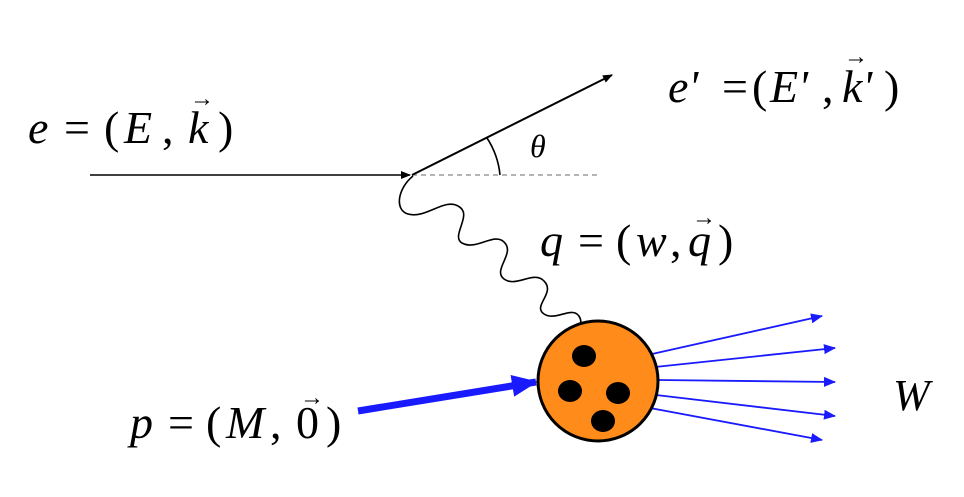 This screenshot has height=497, width=964. I want to click on photon-label: q = ( w , q → ), so click(636, 235).